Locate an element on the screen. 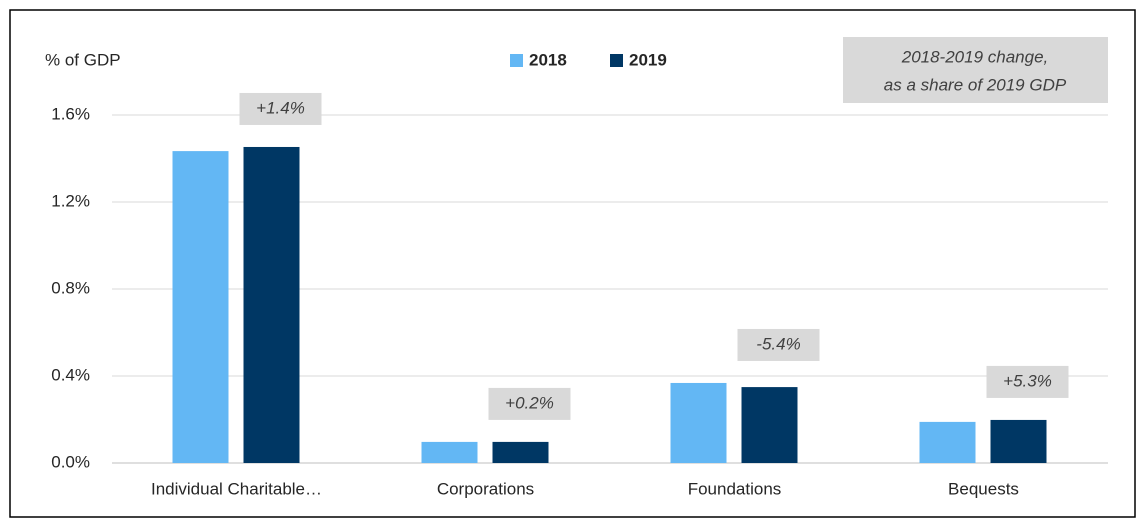 Image resolution: width=1145 pixels, height=527 pixels. change-label: +0.2% is located at coordinates (529, 402).